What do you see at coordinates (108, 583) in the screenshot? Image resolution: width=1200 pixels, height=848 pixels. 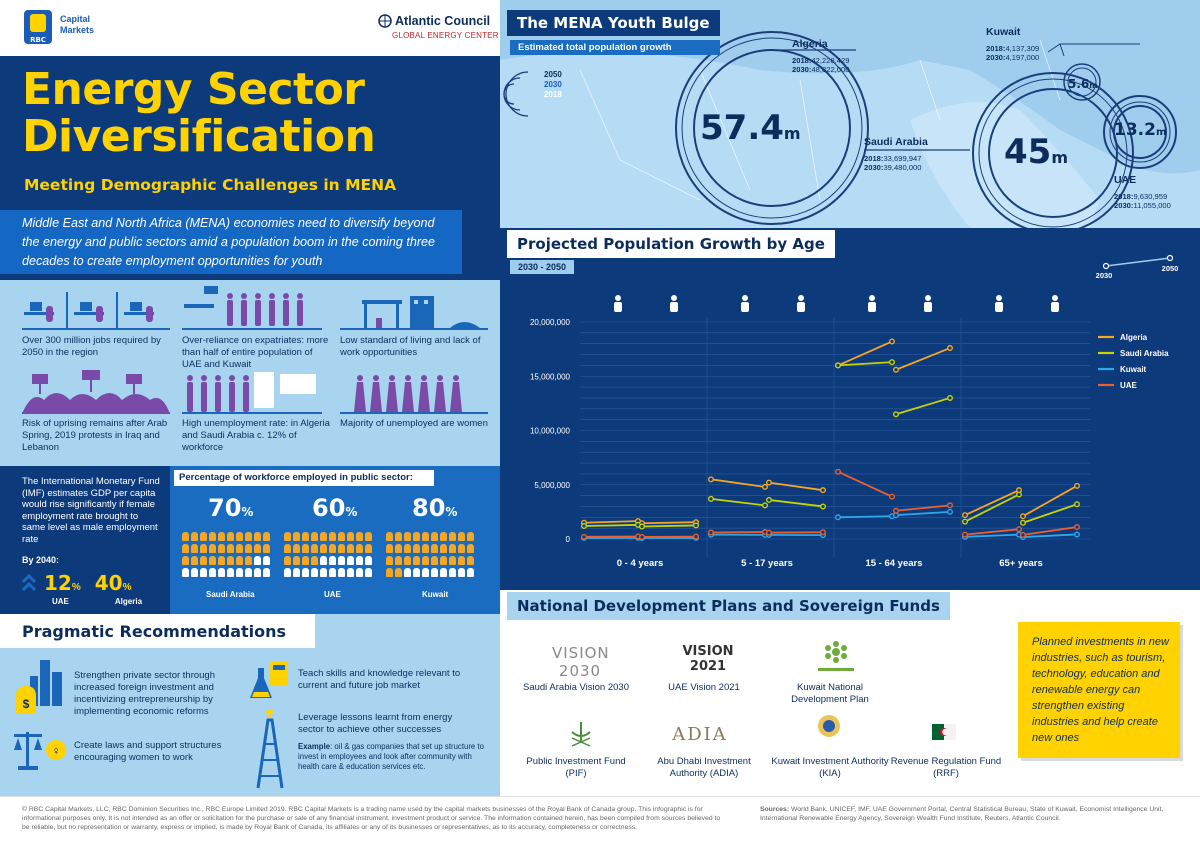 I see `imf-algeria-value: 40` at bounding box center [108, 583].